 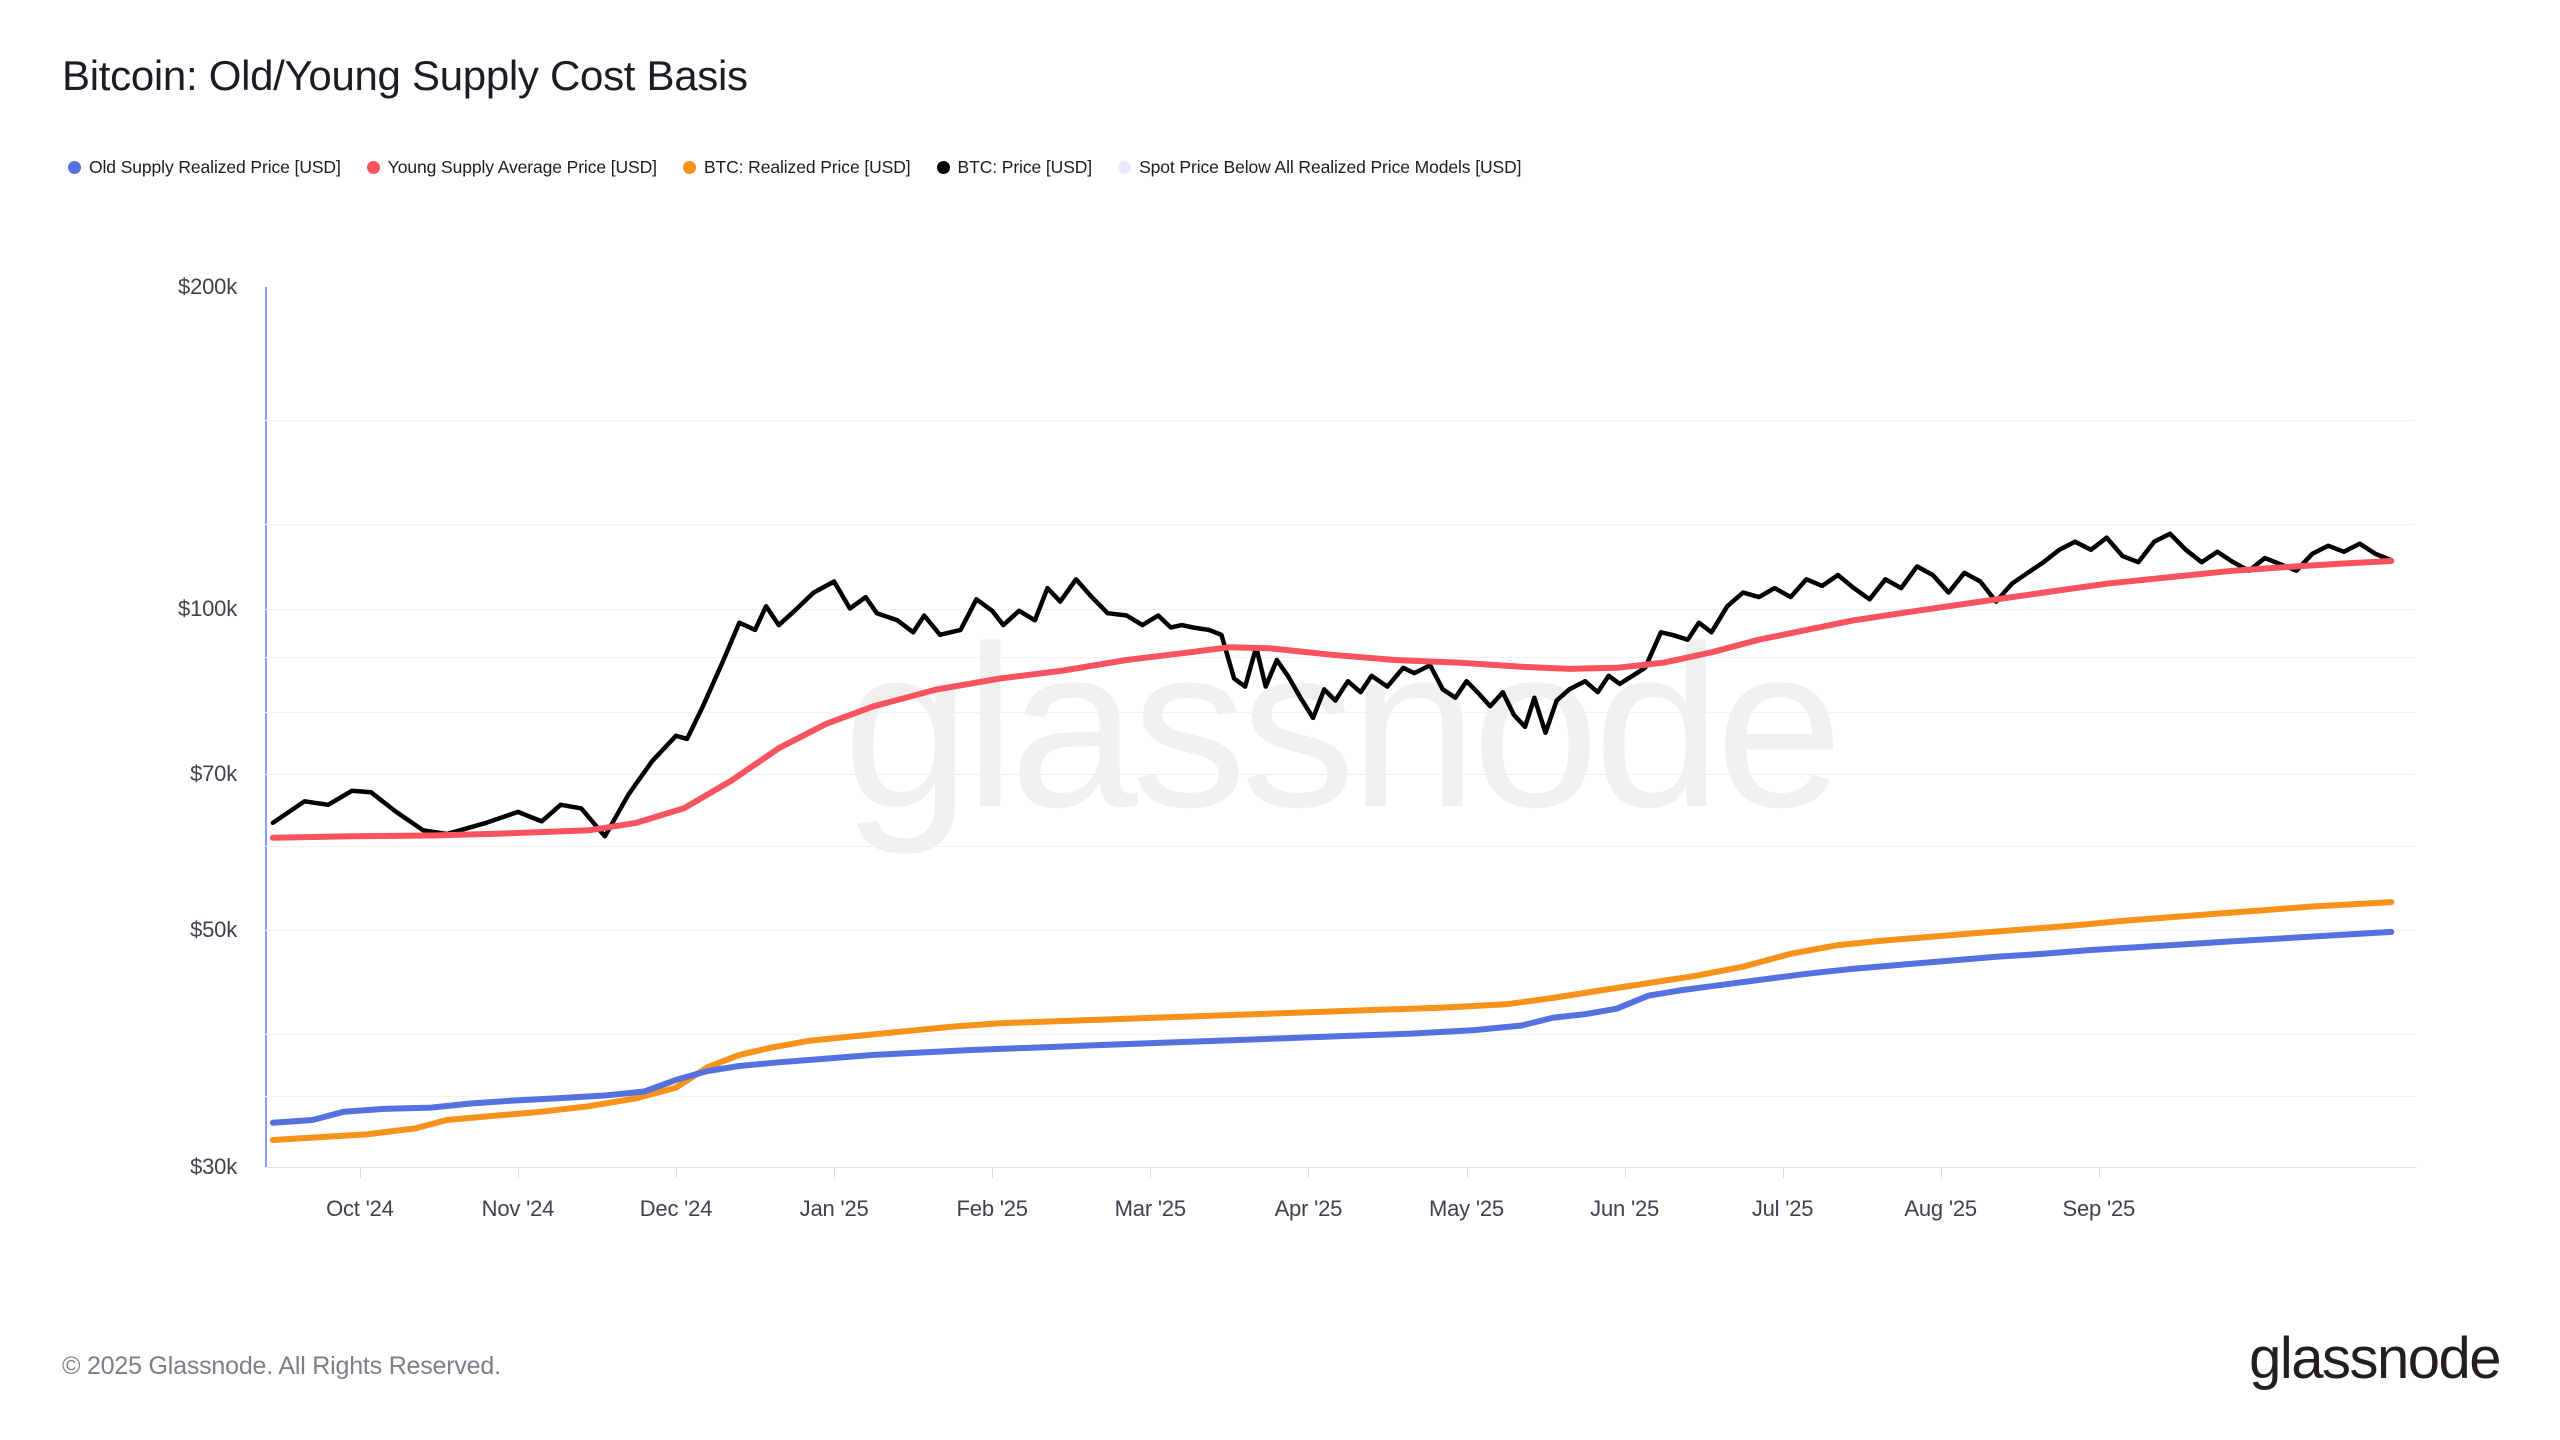 I want to click on legend-item-btc-price: BTC: Price [USD], so click(x=1014, y=167).